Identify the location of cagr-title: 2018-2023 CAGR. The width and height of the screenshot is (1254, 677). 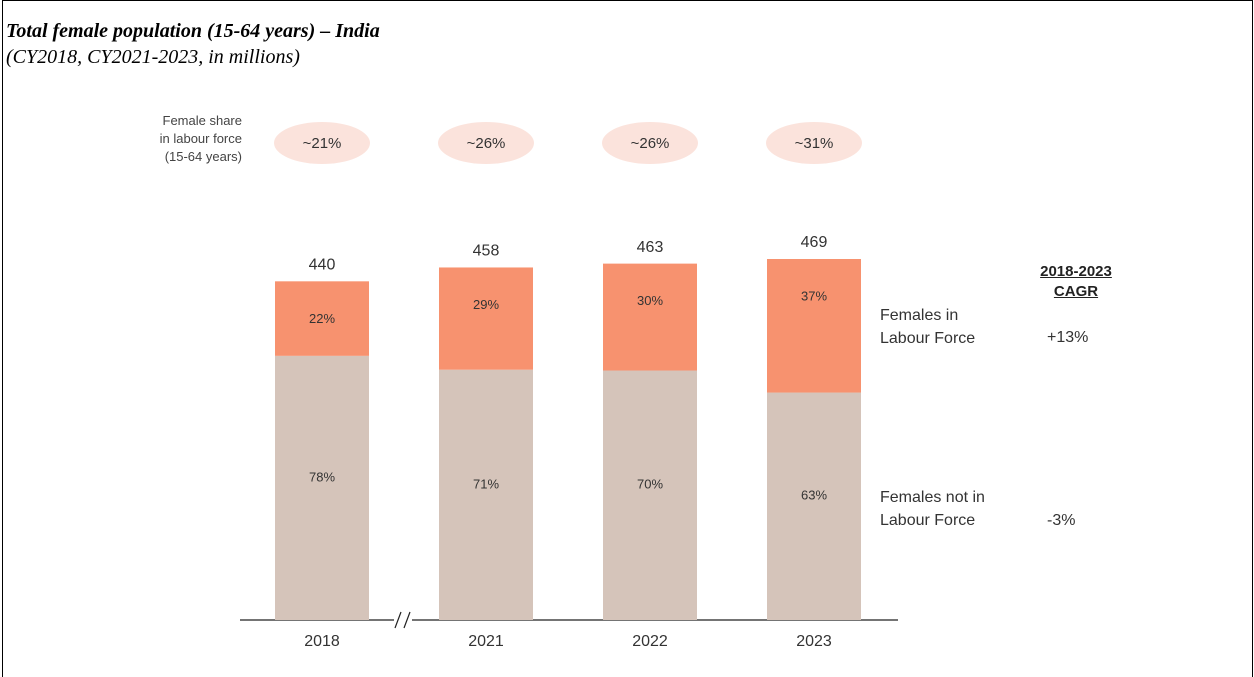
(1076, 281).